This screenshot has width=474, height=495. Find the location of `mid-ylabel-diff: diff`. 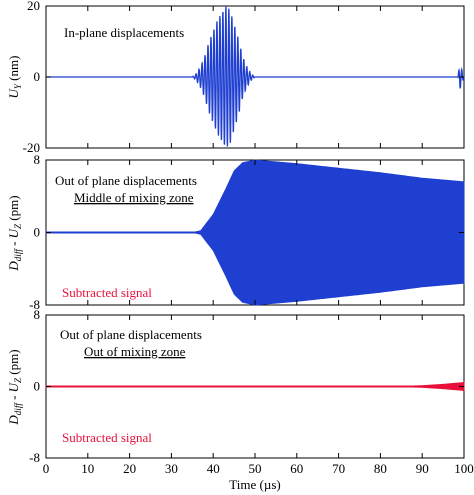

mid-ylabel-diff: diff is located at coordinates (18, 255).